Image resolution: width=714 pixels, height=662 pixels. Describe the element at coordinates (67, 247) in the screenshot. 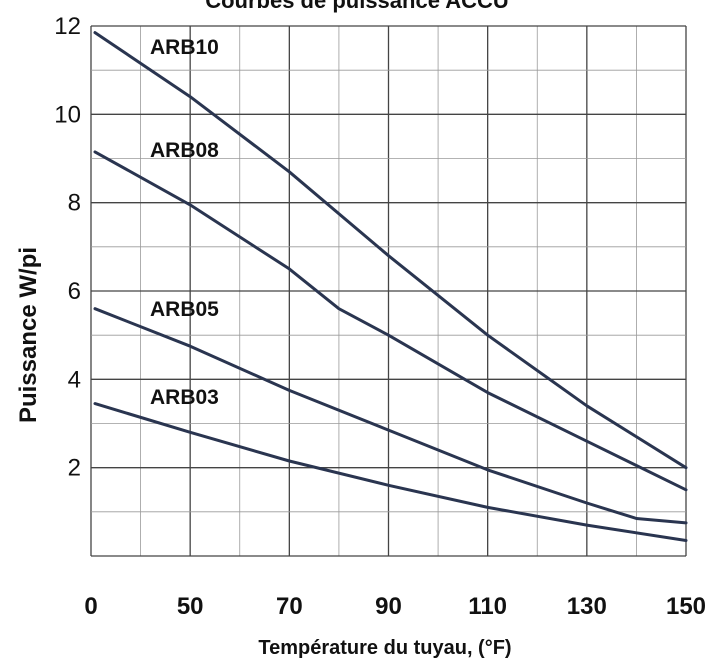

I see `y-axis-ticks: 2 4 6 8 10 12` at that location.